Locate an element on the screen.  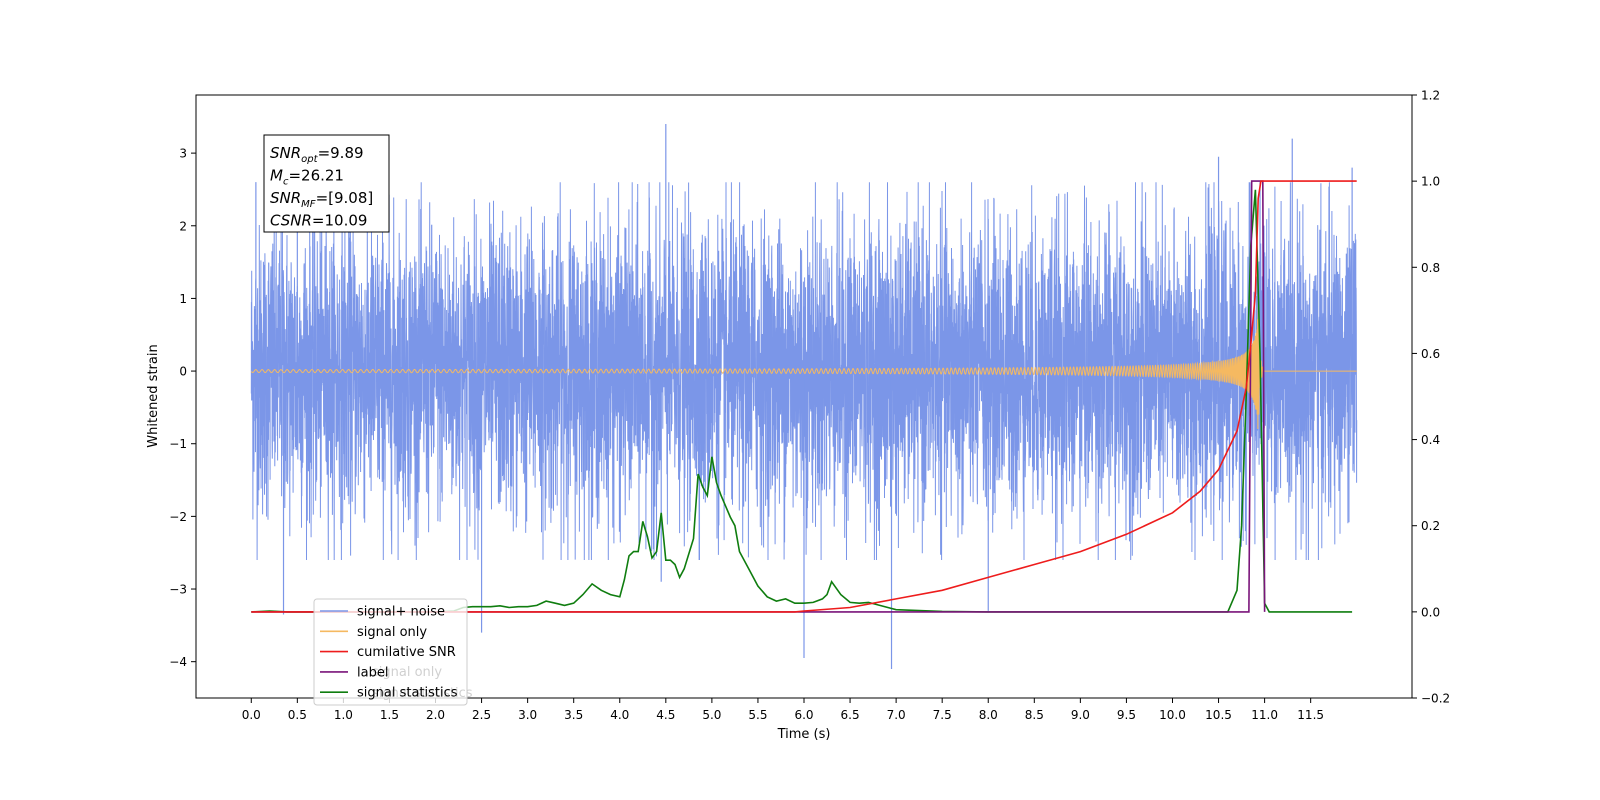
x-tick-label: 6.0 is located at coordinates (803, 715).